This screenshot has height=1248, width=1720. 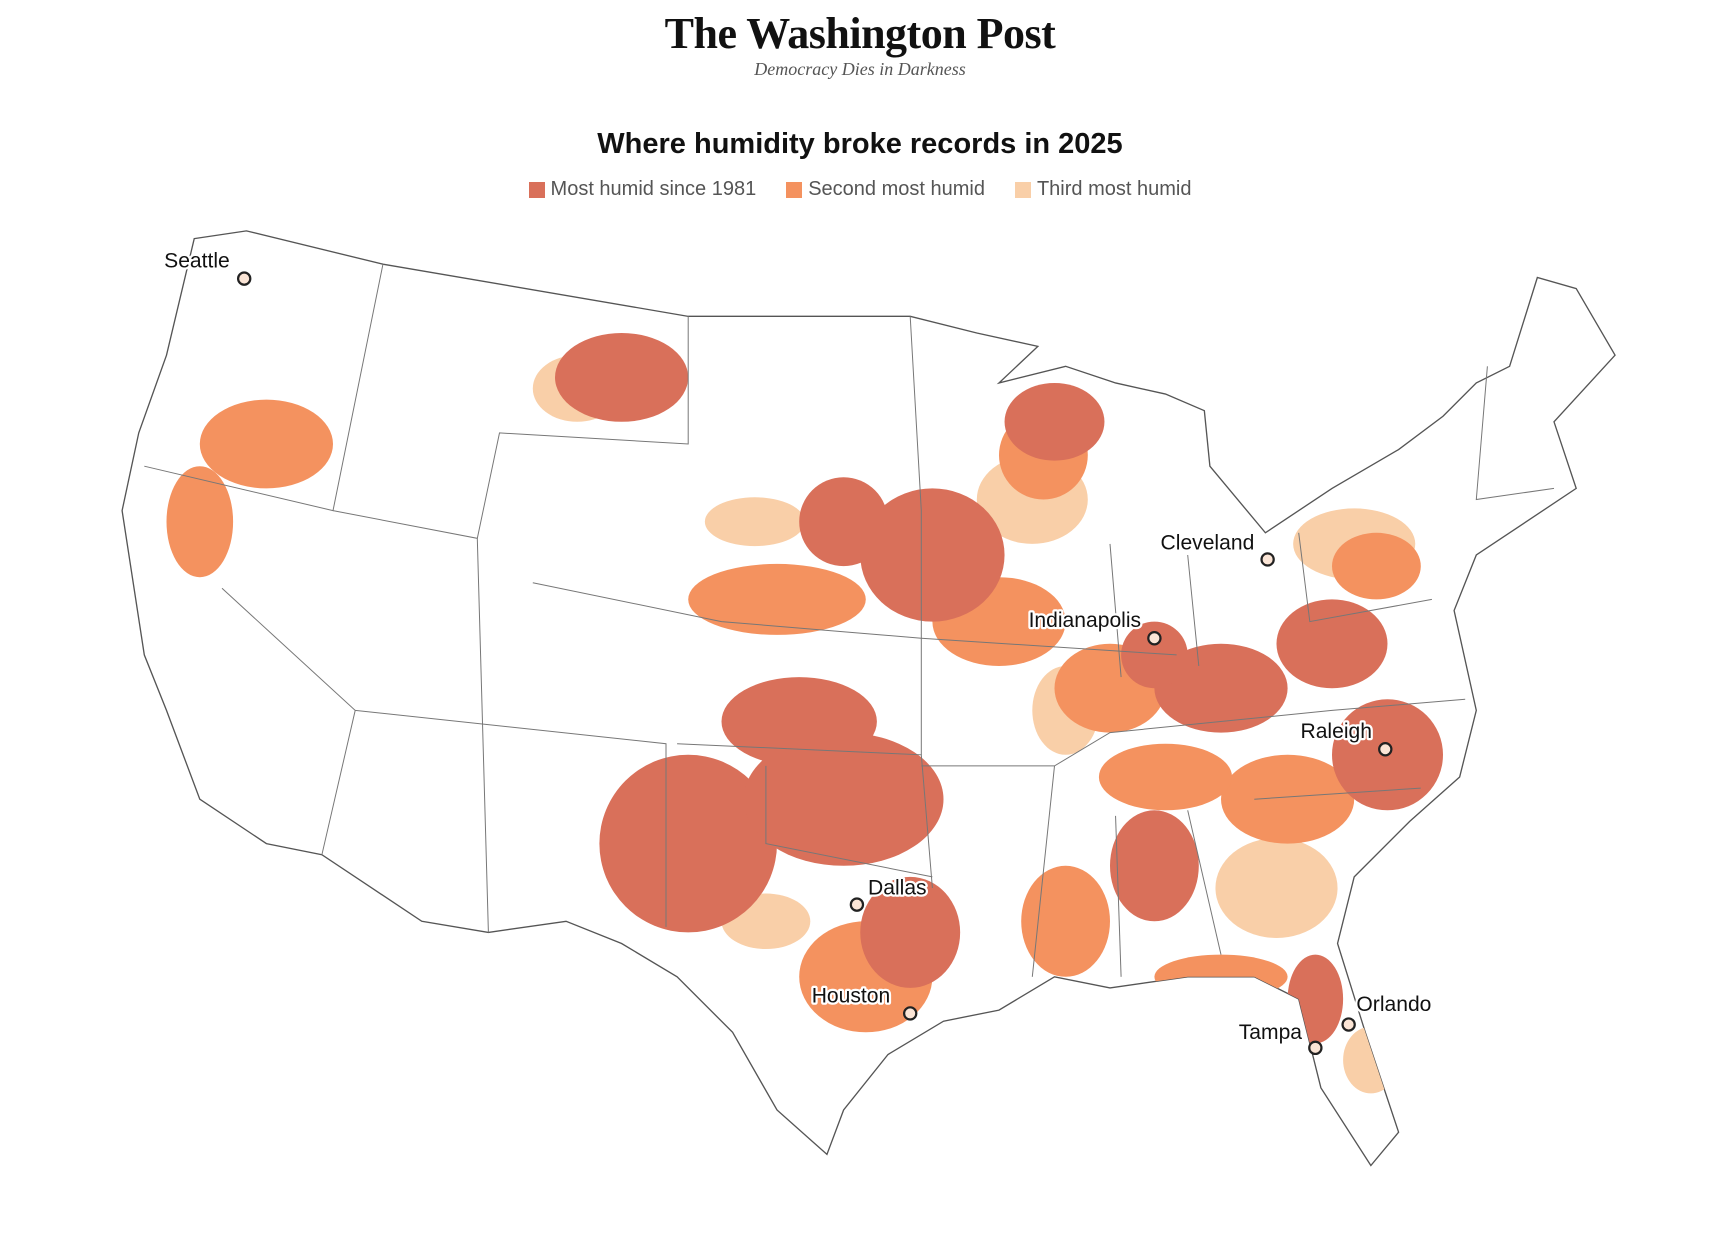 I want to click on legend-item: Third most humid, so click(x=1103, y=189).